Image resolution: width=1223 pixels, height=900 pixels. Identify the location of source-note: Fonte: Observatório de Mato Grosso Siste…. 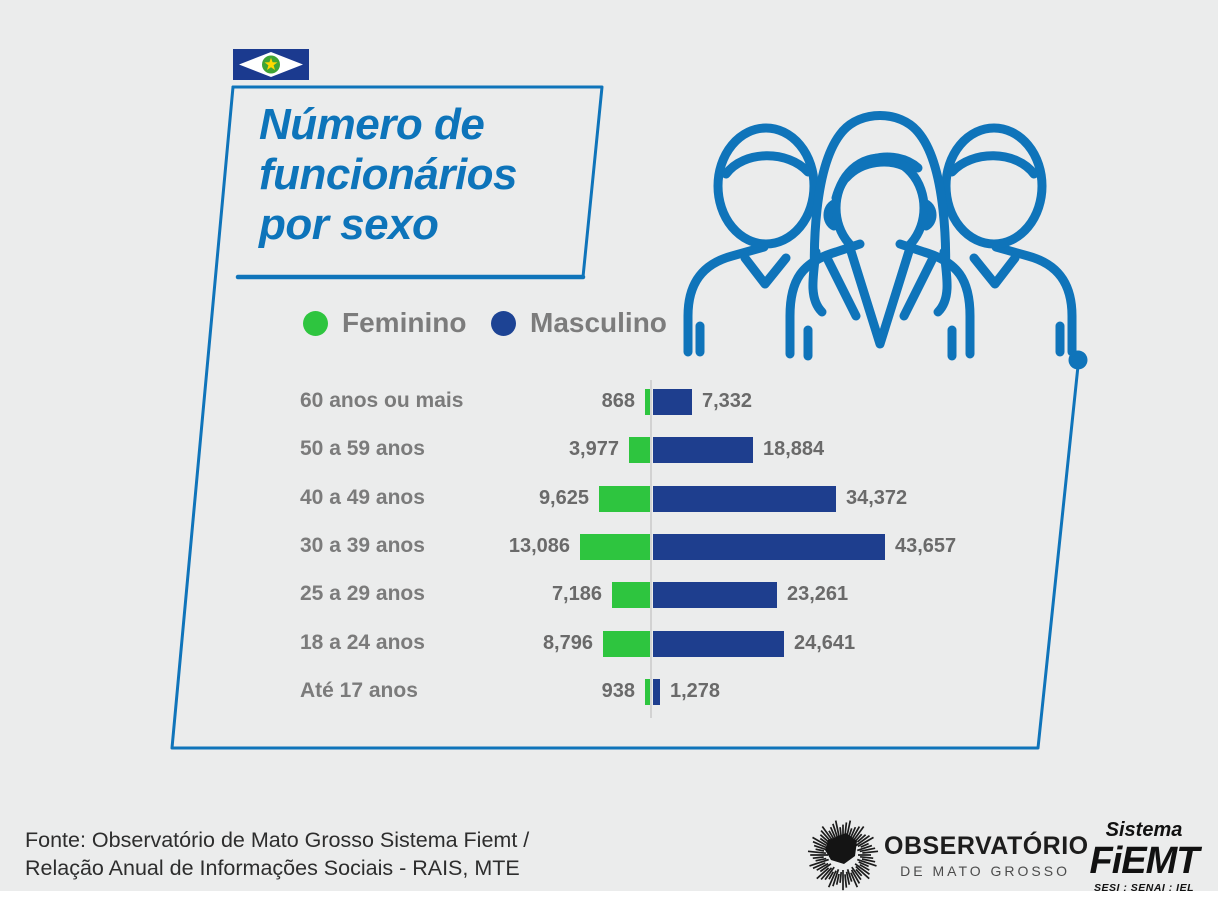
(277, 854).